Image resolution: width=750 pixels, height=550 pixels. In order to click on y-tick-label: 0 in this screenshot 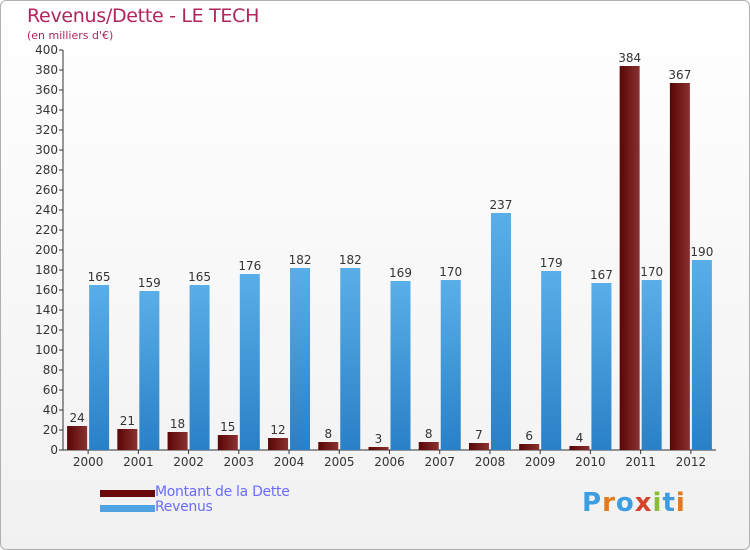, I will do `click(54, 450)`.